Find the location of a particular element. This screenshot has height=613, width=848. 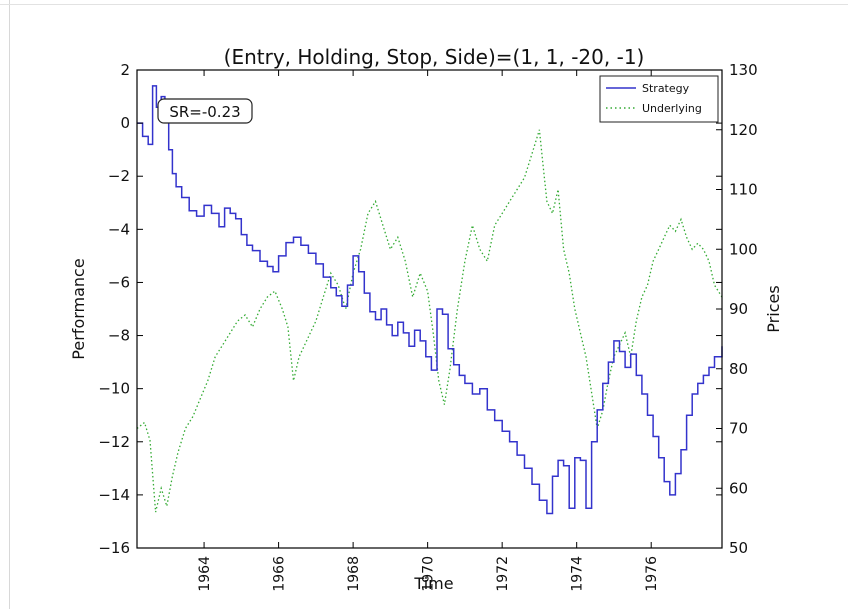

frame-border-left is located at coordinates (9, 304).